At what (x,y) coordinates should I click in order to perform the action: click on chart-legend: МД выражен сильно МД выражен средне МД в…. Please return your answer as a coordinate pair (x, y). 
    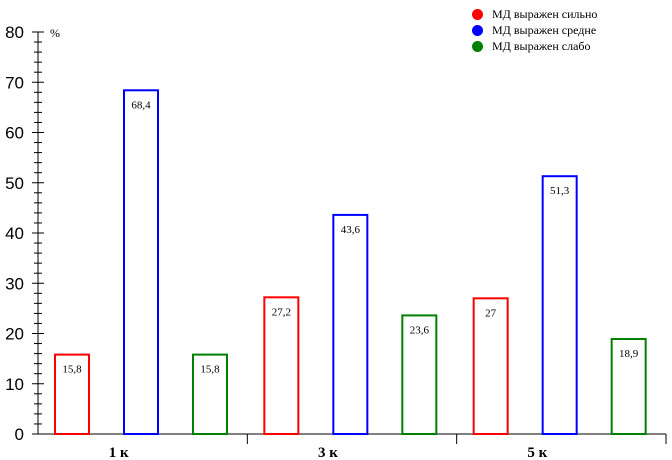
    Looking at the image, I should click on (534, 30).